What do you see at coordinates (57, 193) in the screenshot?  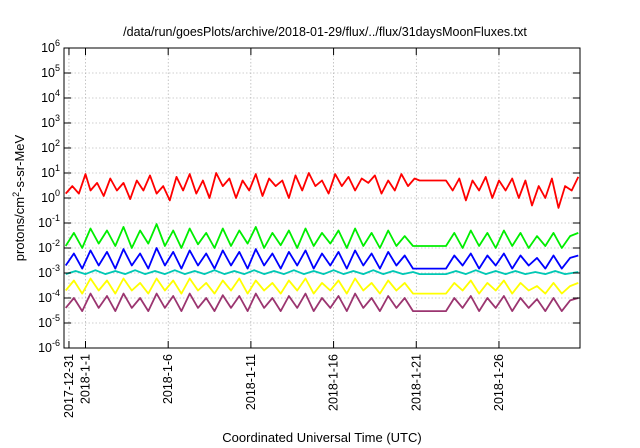 I see `y-tick-exp: 0` at bounding box center [57, 193].